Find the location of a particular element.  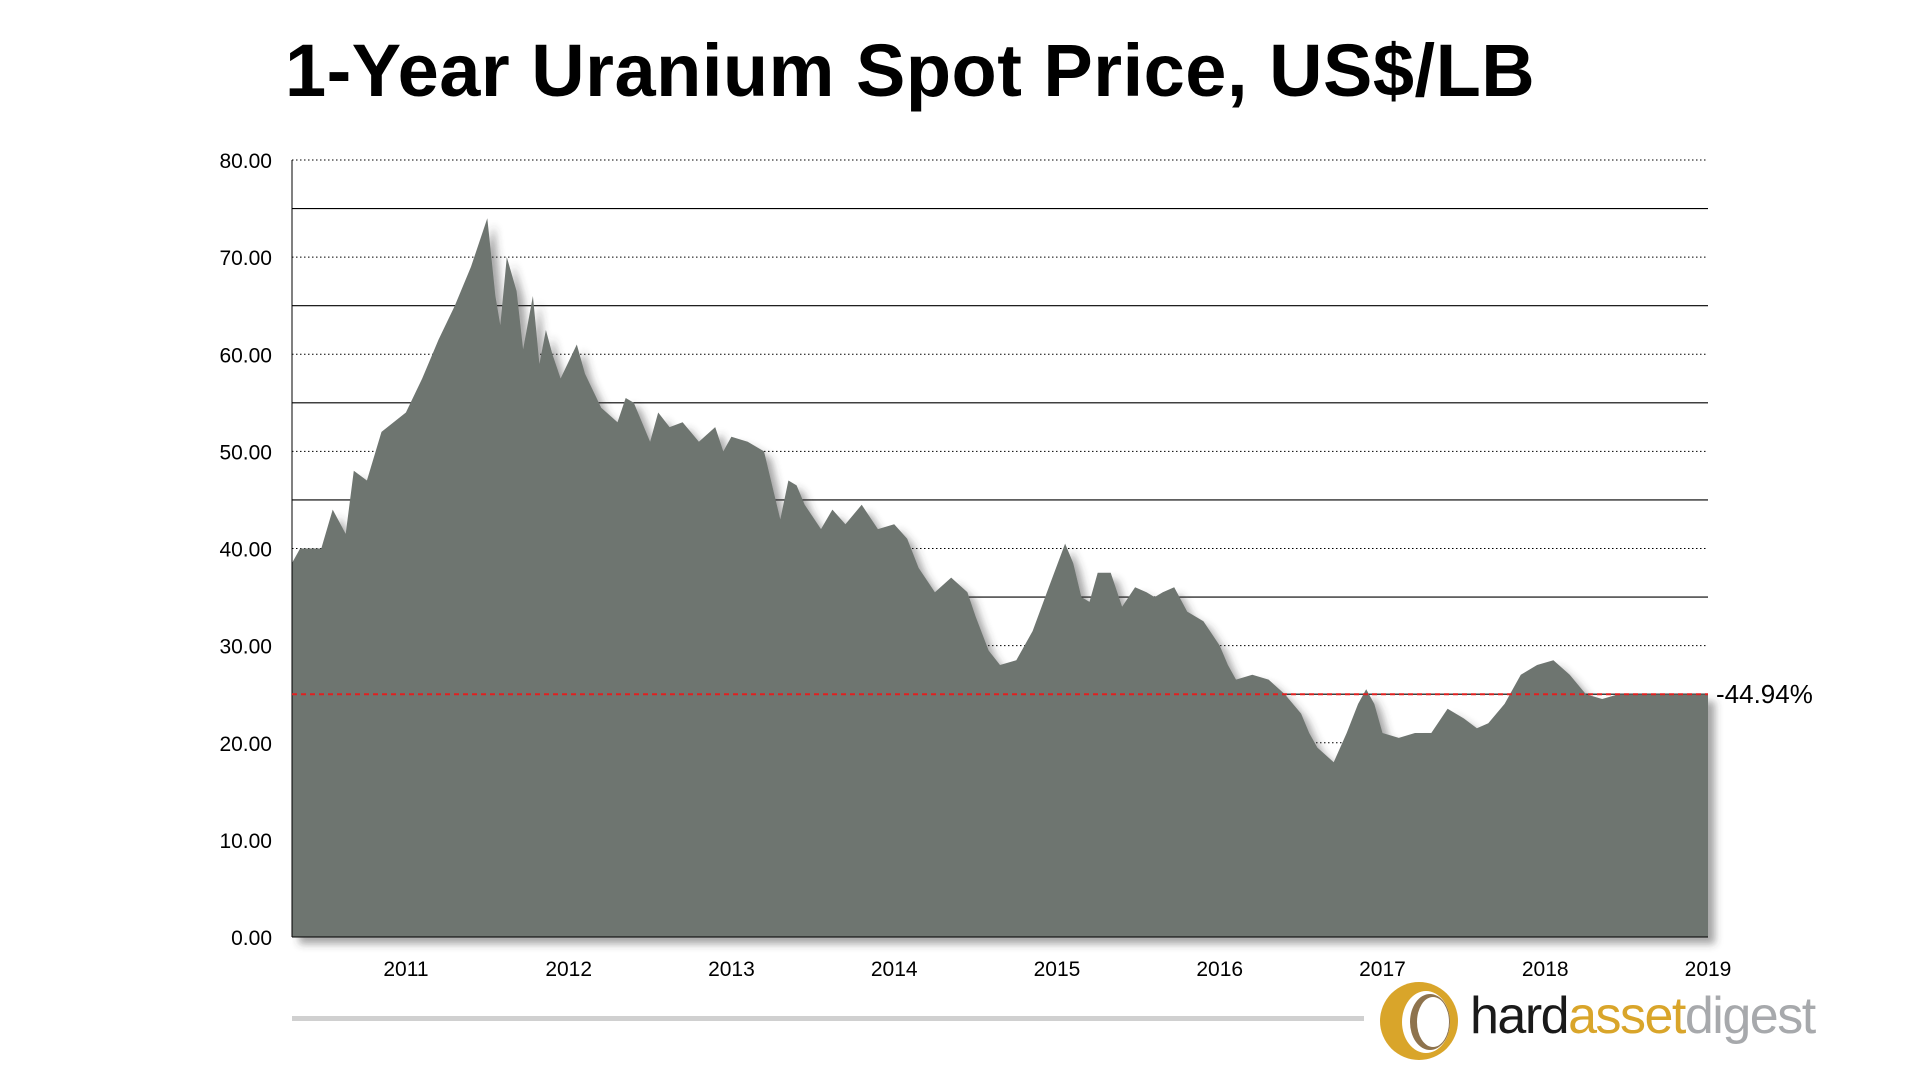

logo-word-hard: hard is located at coordinates (1520, 1016).